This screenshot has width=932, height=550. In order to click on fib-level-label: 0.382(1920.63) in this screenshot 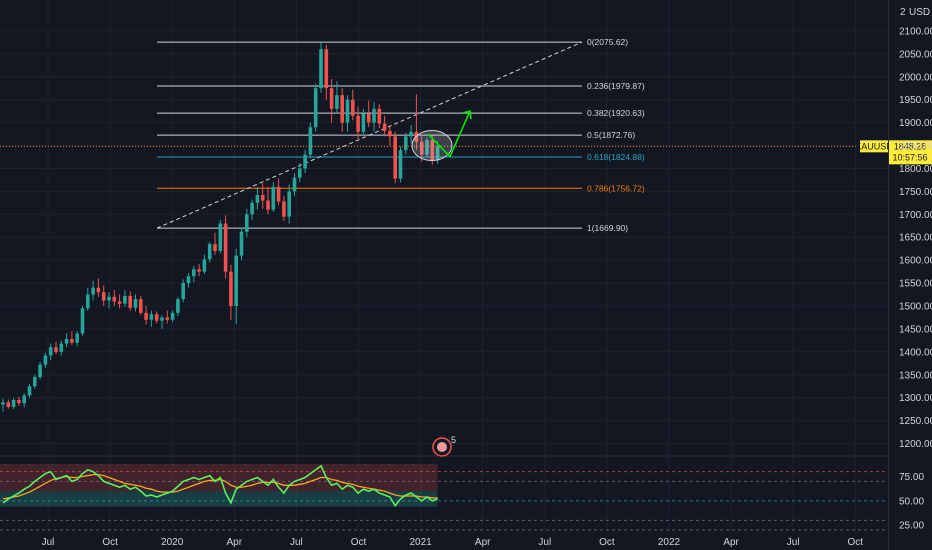, I will do `click(616, 113)`.